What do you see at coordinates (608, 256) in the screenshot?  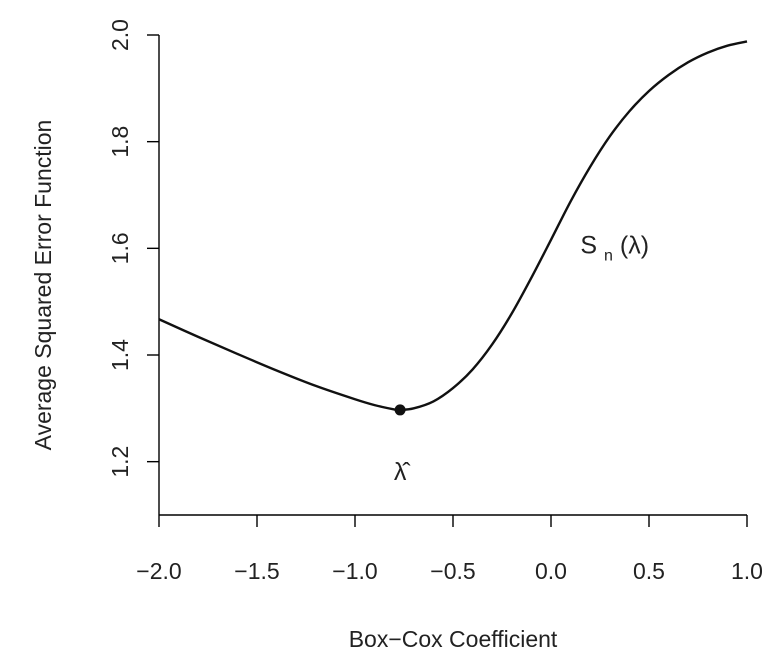 I see `curve-label-subscript: n` at bounding box center [608, 256].